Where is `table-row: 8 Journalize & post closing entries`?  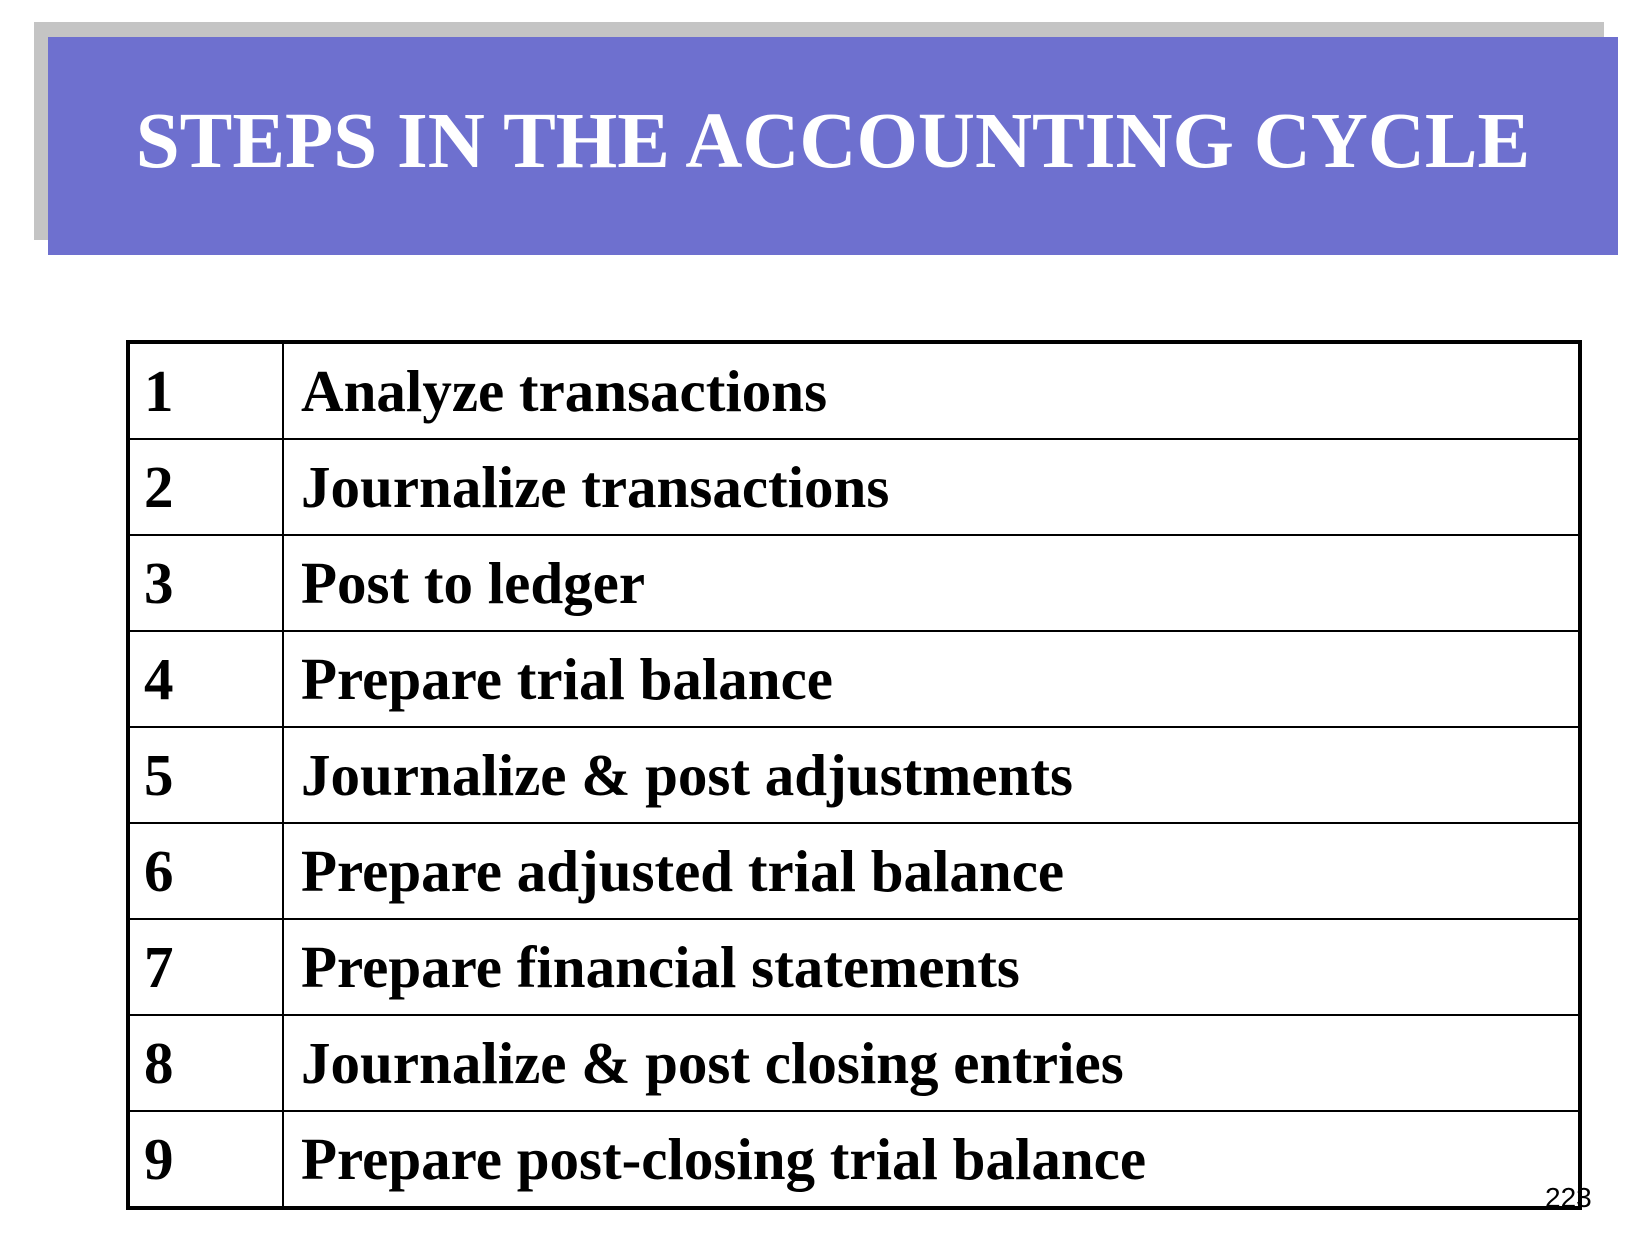
table-row: 8 Journalize & post closing entries is located at coordinates (854, 1063).